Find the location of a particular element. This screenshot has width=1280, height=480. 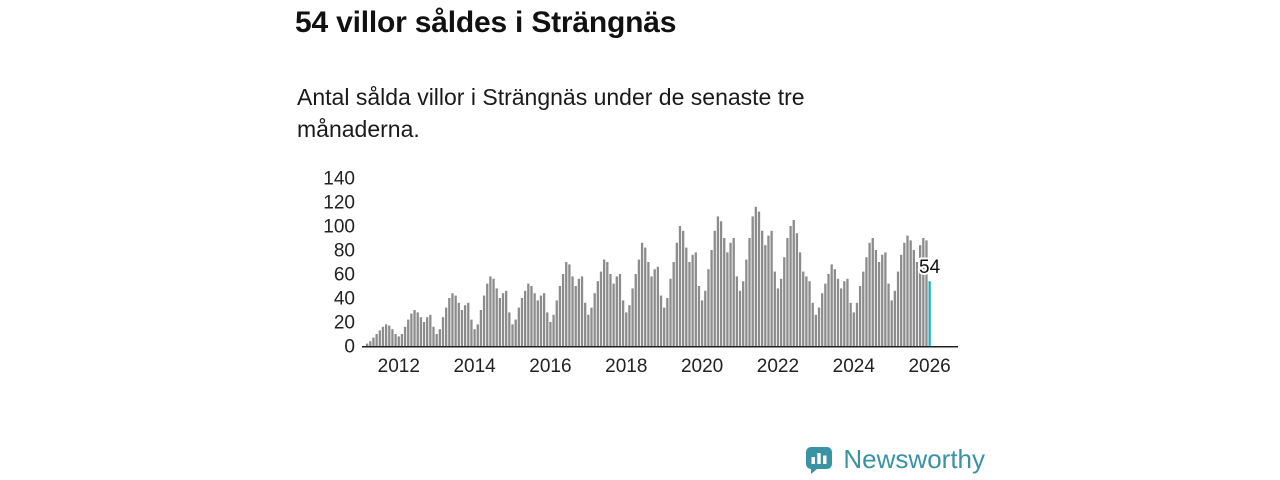

highlight-value-label: 54 is located at coordinates (930, 267).